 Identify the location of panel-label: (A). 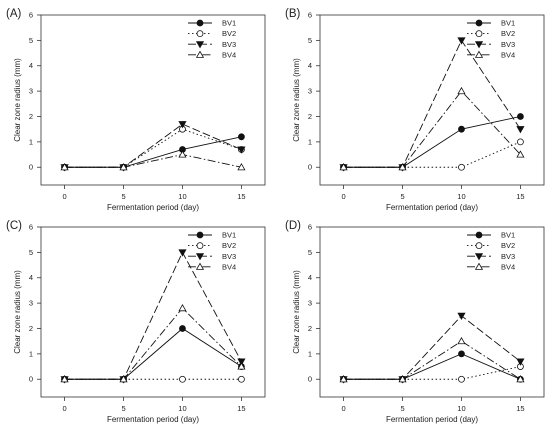
(14, 14).